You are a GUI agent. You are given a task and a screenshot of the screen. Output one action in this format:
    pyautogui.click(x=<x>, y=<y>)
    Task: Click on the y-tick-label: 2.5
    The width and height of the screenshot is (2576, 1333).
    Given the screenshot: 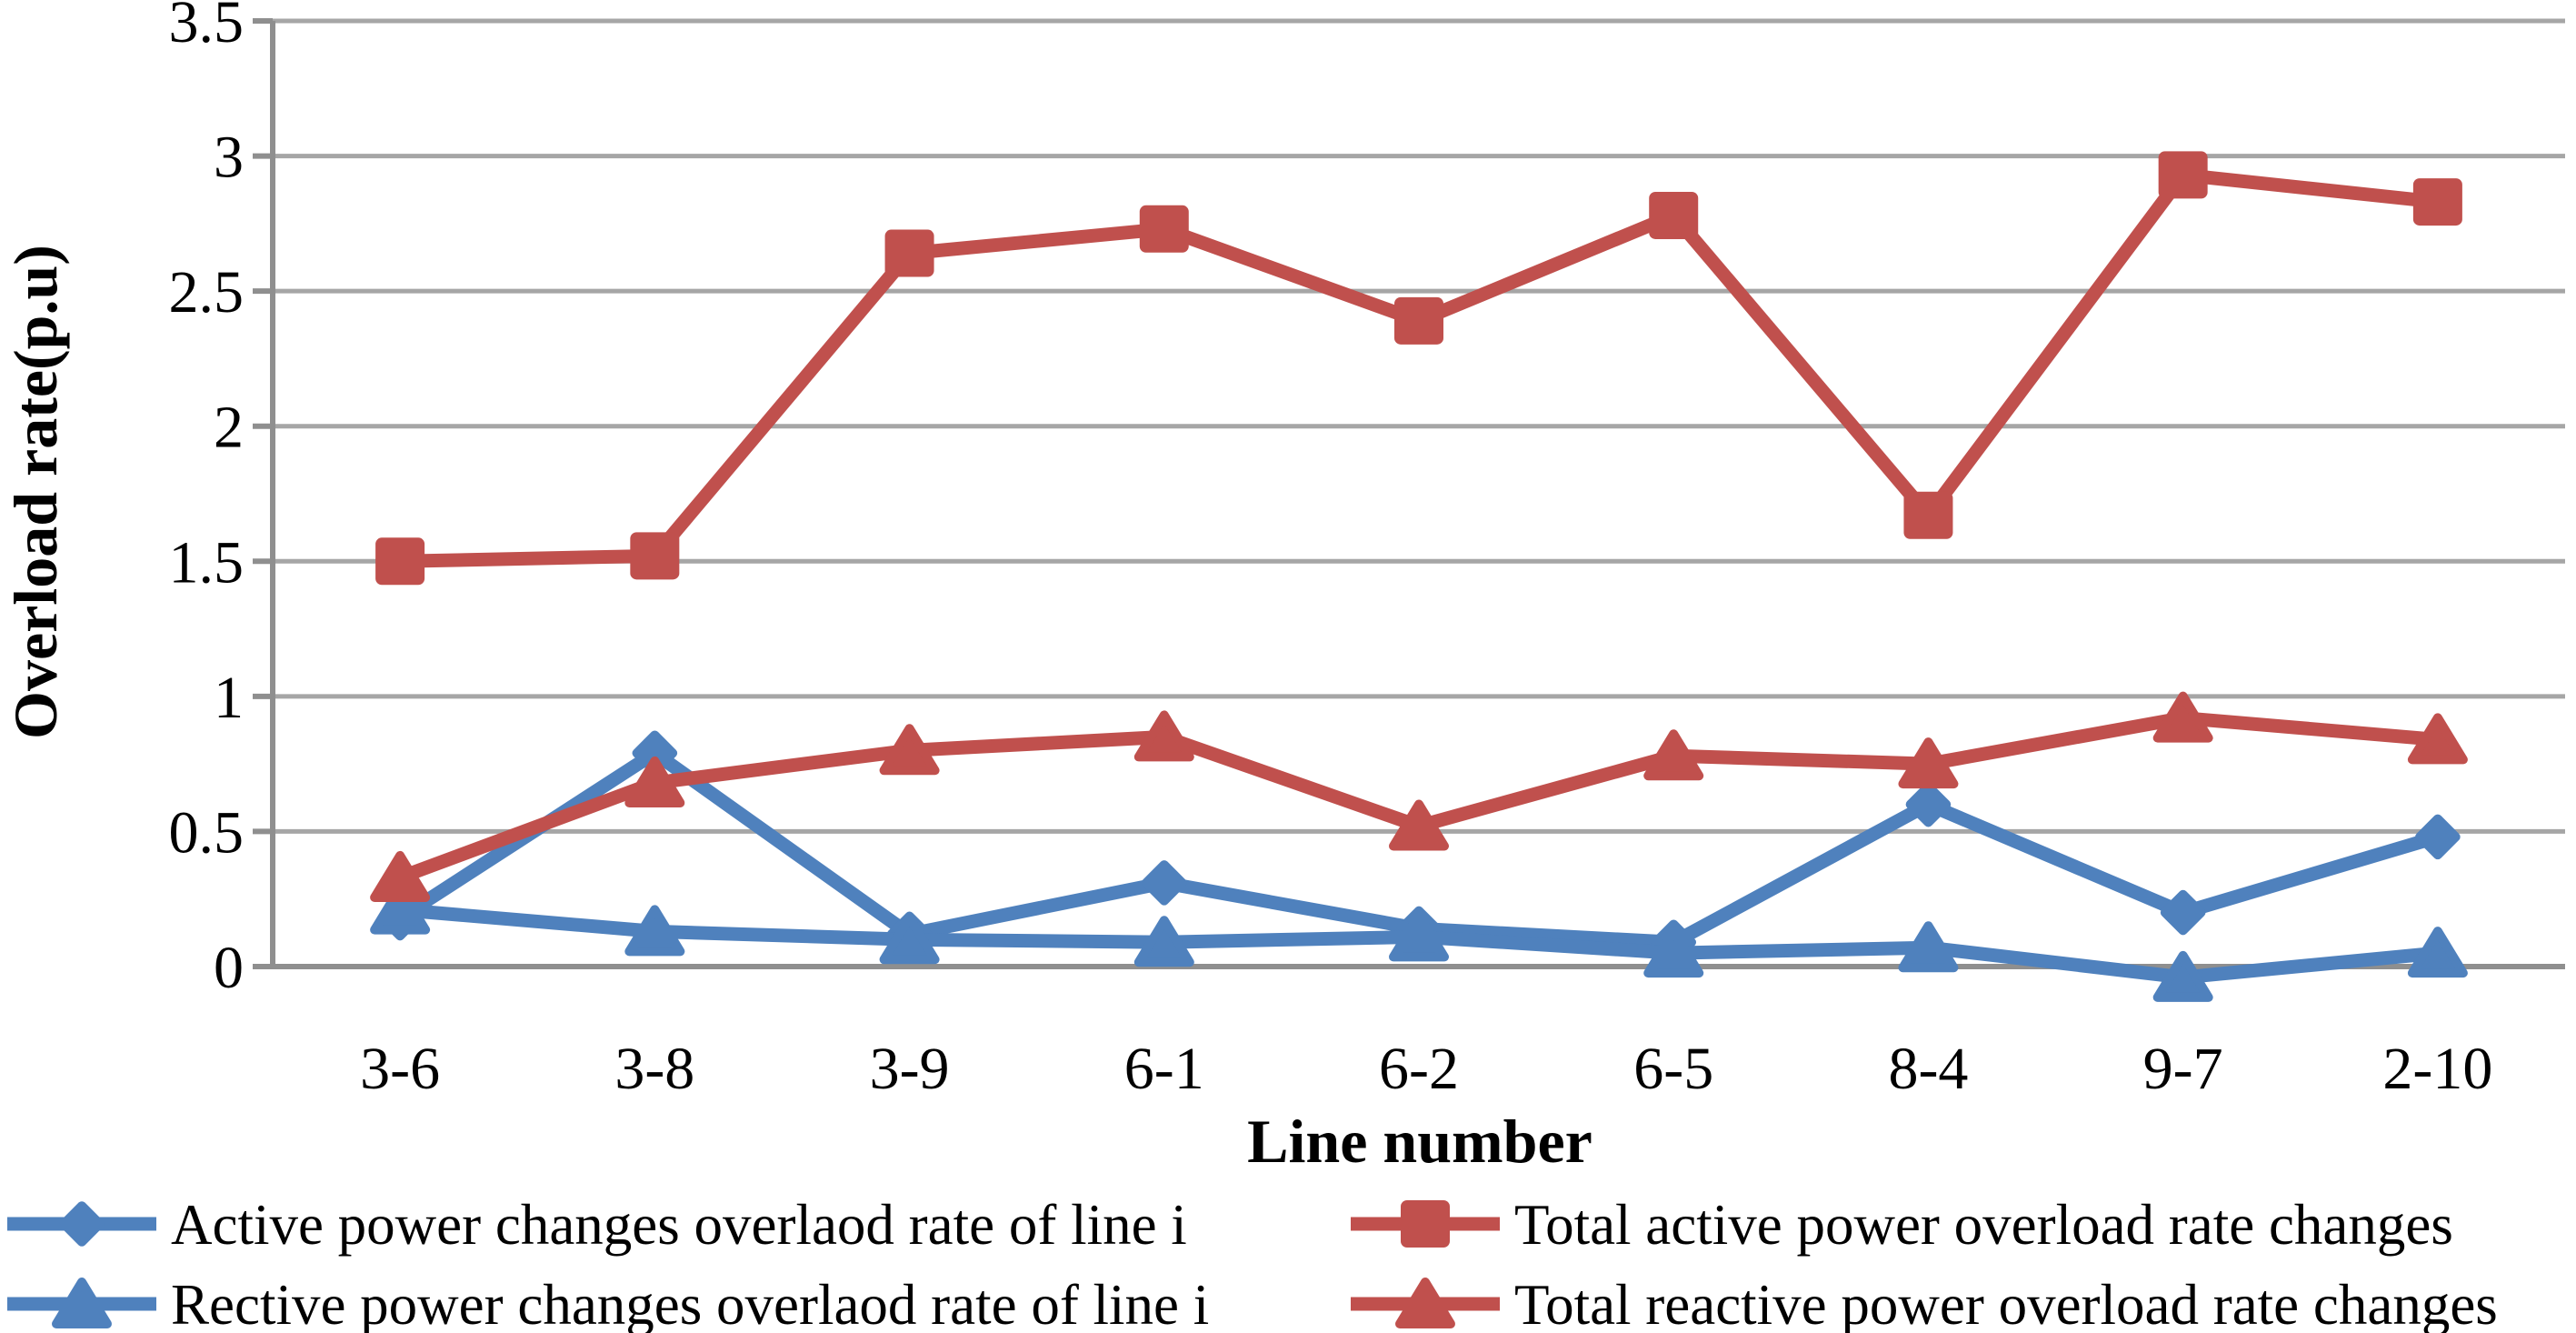 What is the action you would take?
    pyautogui.click(x=207, y=292)
    